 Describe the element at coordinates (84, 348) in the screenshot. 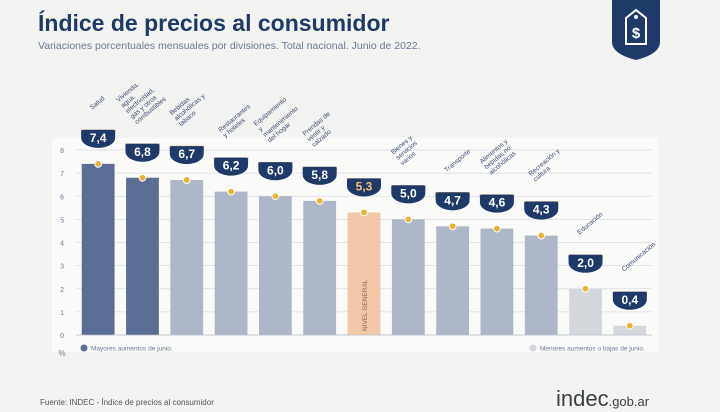

I see `legend-swatch-higher` at that location.